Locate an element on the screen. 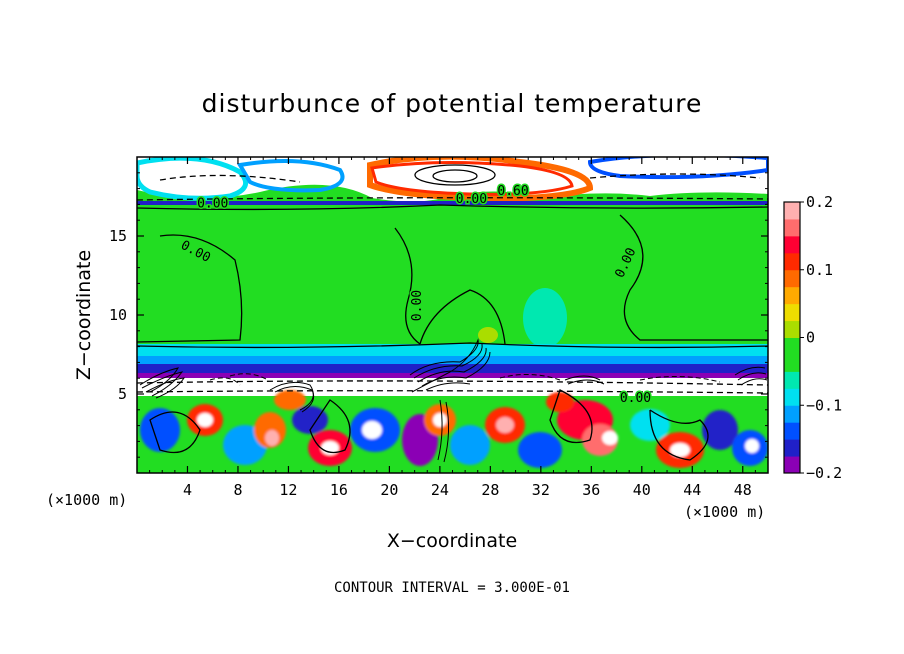 The width and height of the screenshot is (904, 654). contour-label: 0.60 is located at coordinates (512, 191).